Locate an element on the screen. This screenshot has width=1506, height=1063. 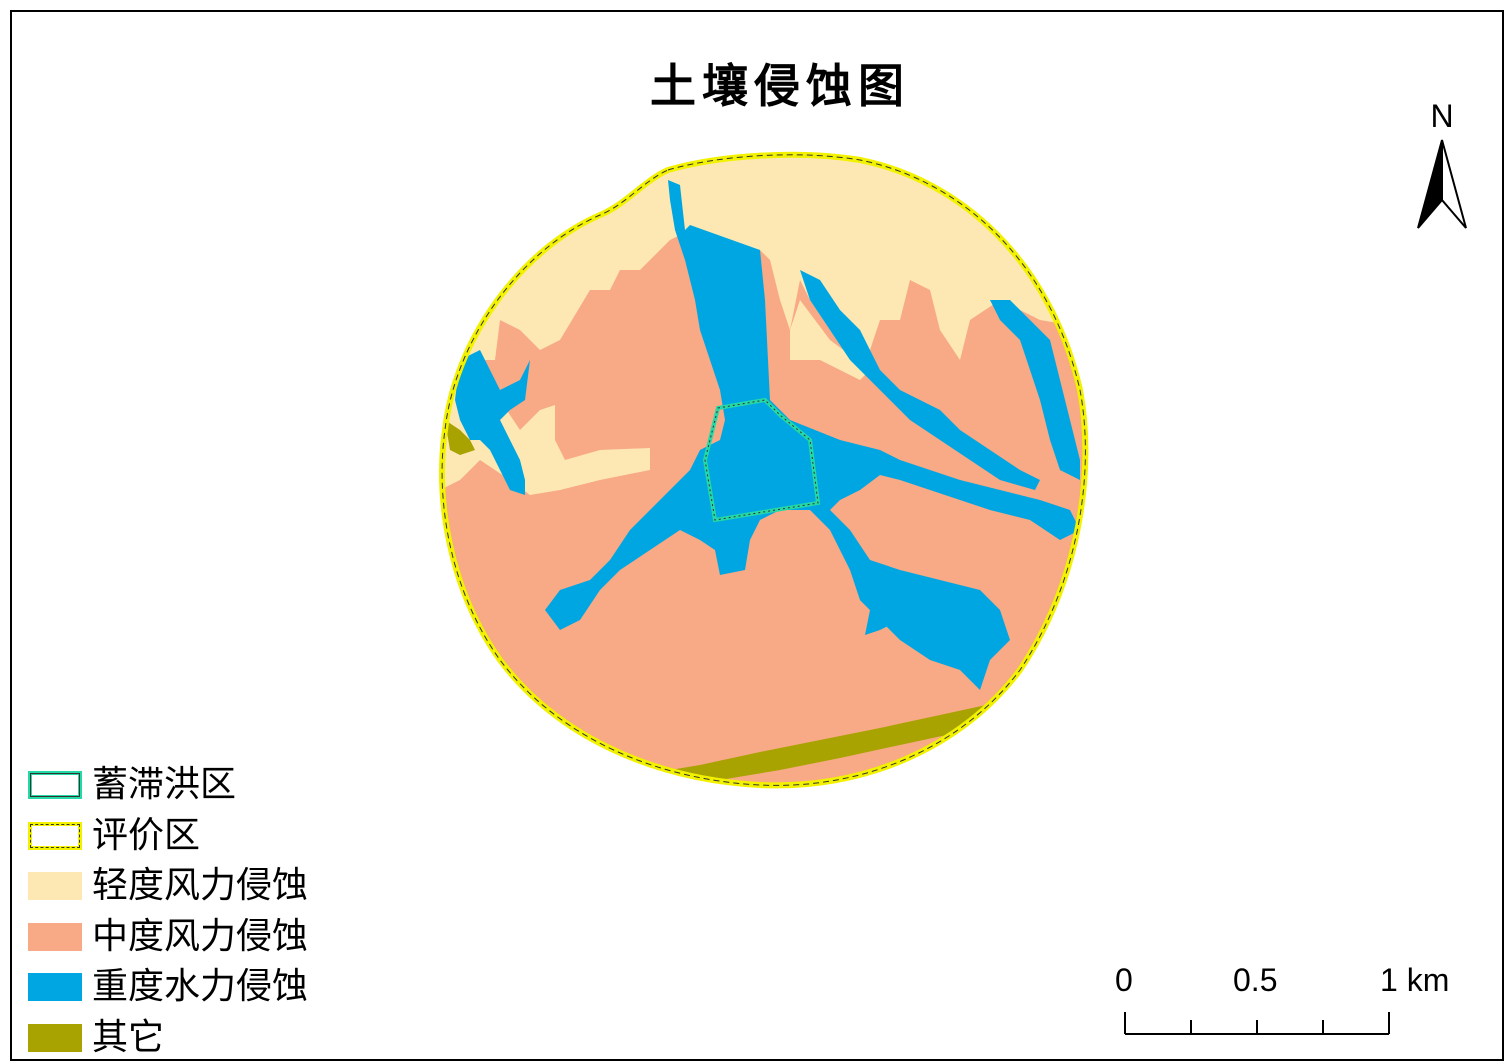
legend-label: 评价区 is located at coordinates (146, 835).